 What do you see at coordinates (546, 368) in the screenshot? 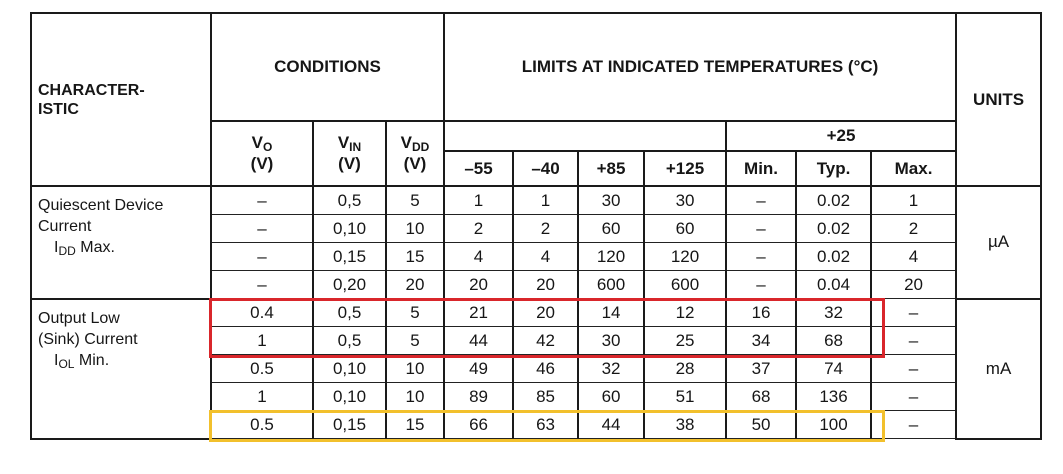
I see `data-cell: 46` at bounding box center [546, 368].